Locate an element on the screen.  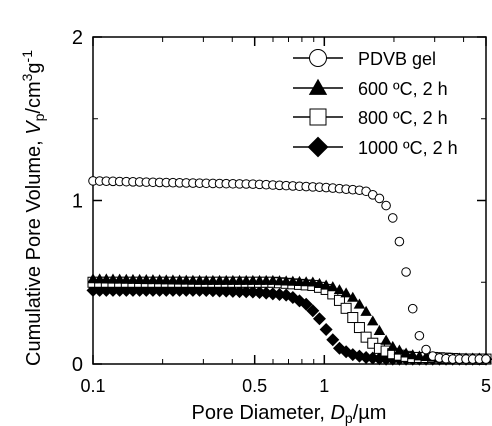
x-tick-label: 0.1 is located at coordinates (92, 386).